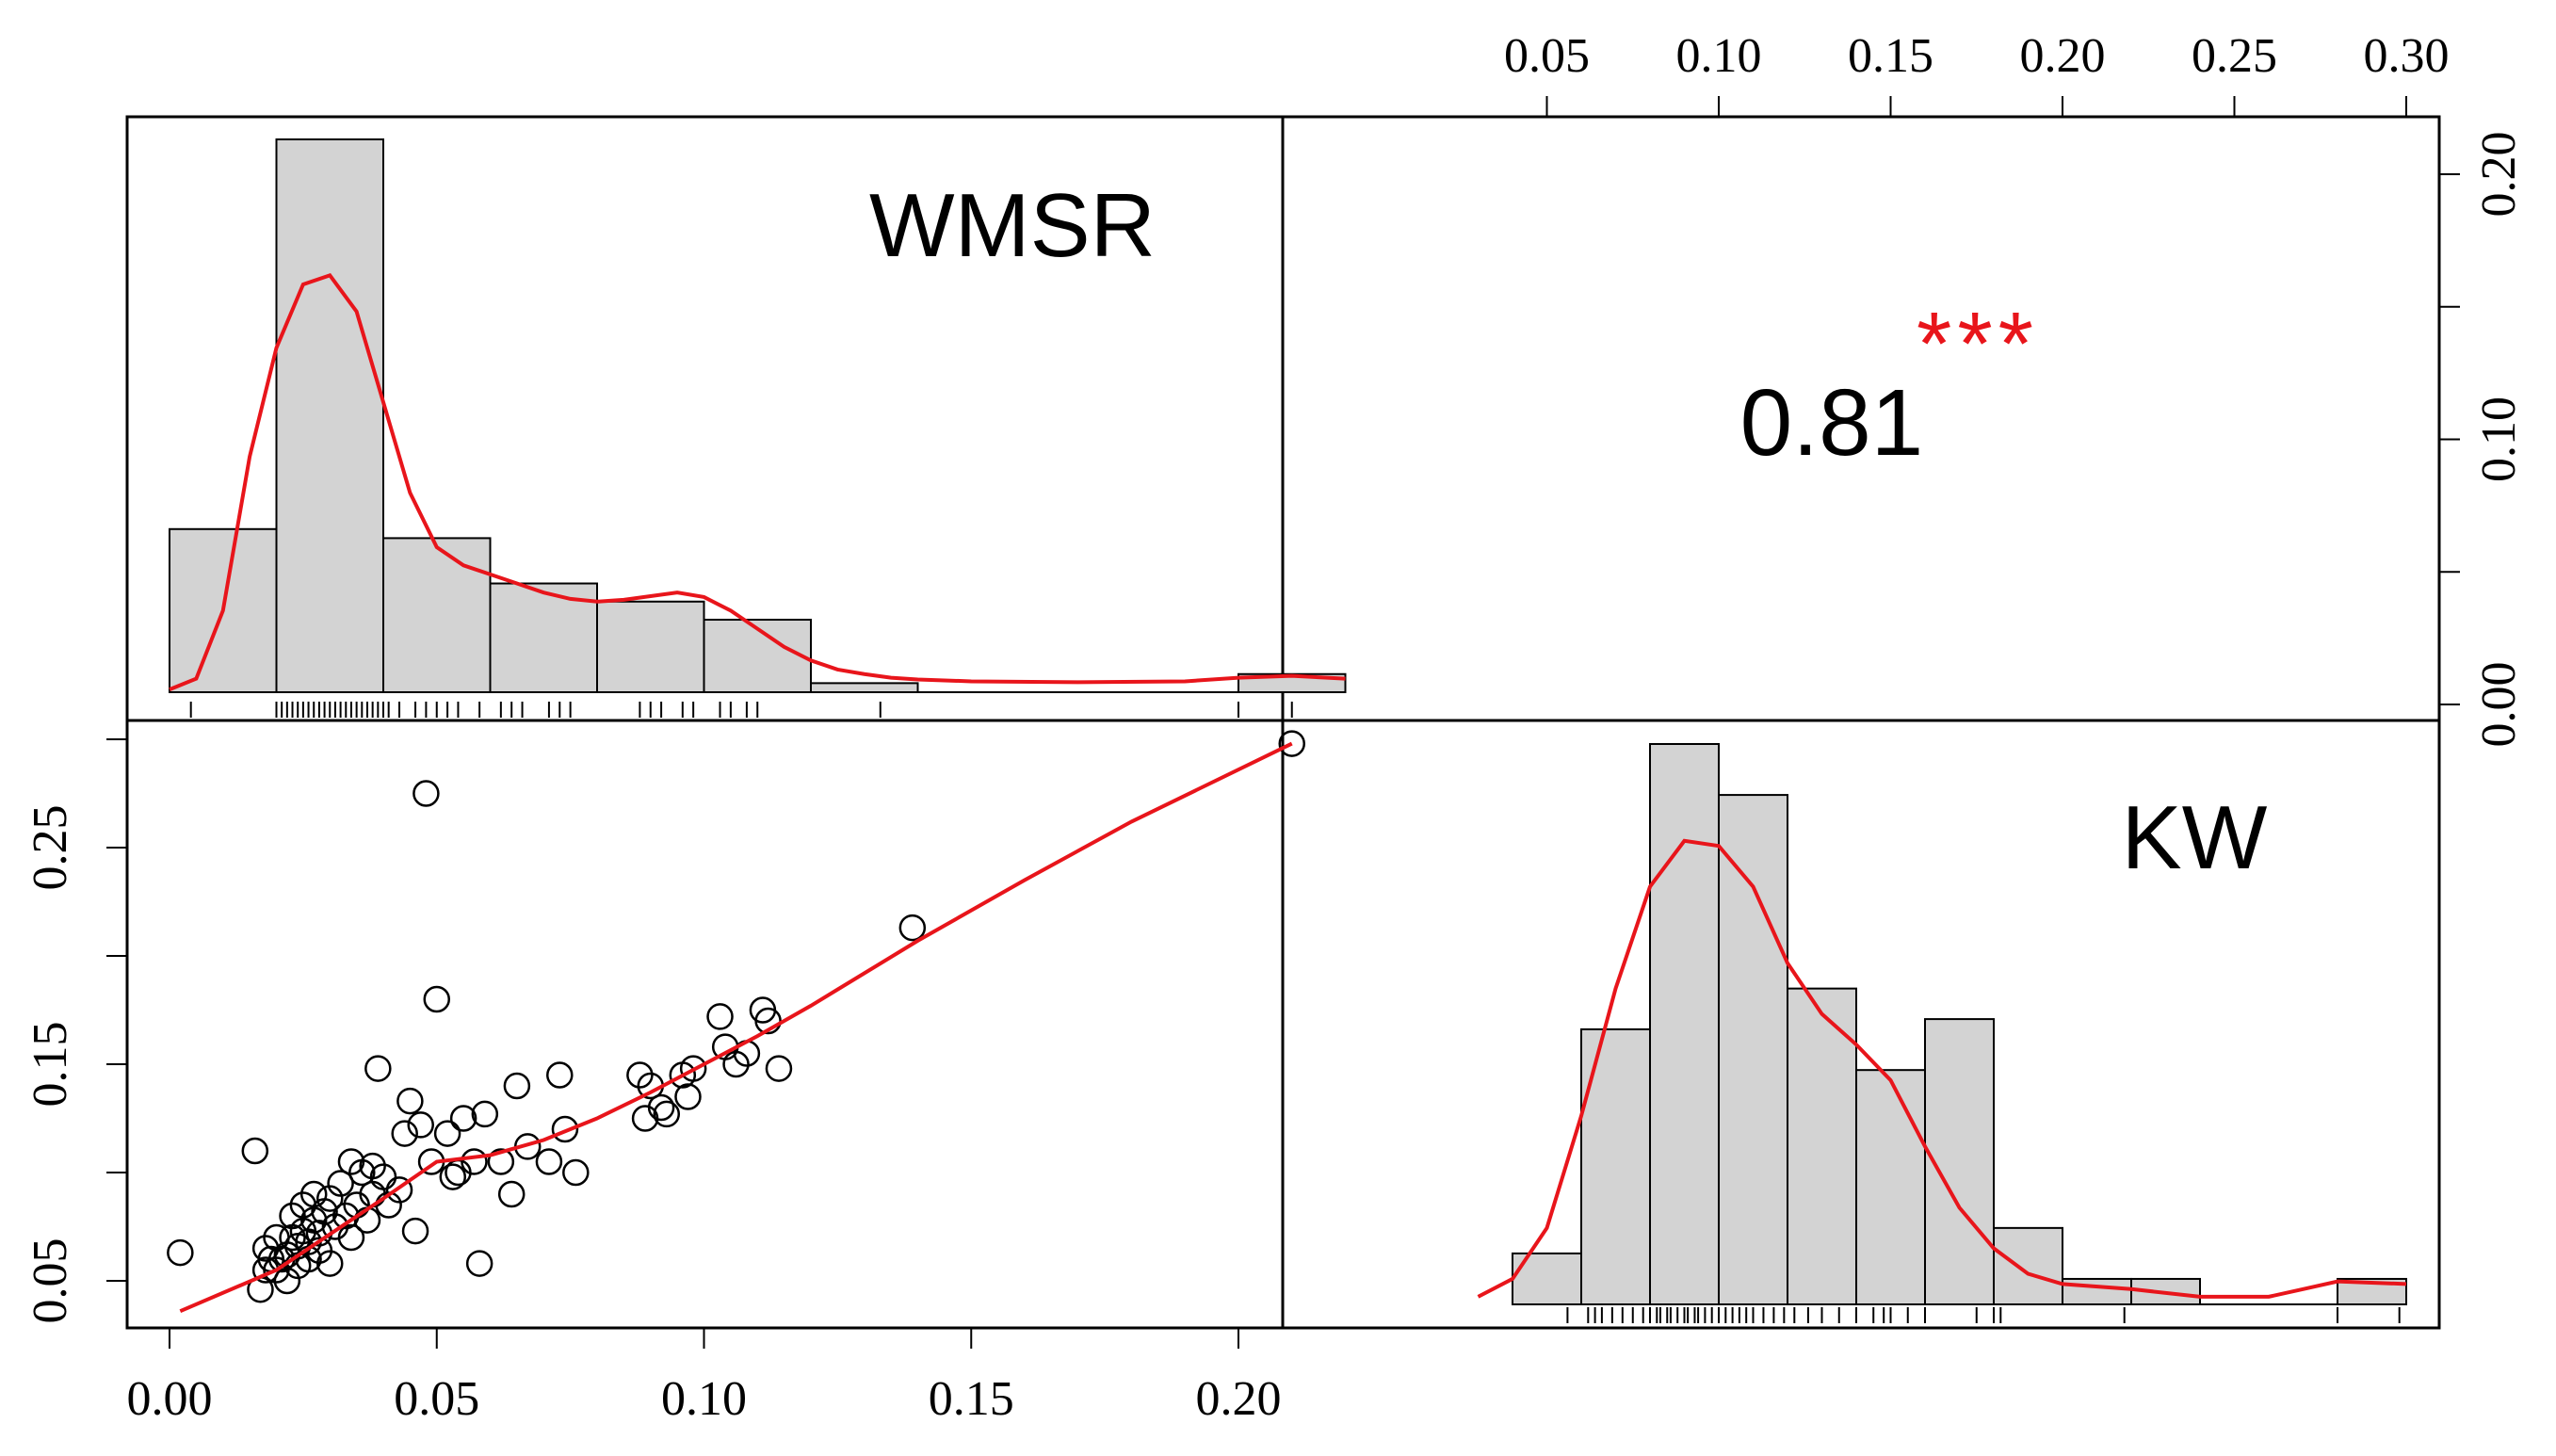  I want to click on kw-density-curve, so click(1942, 1068).